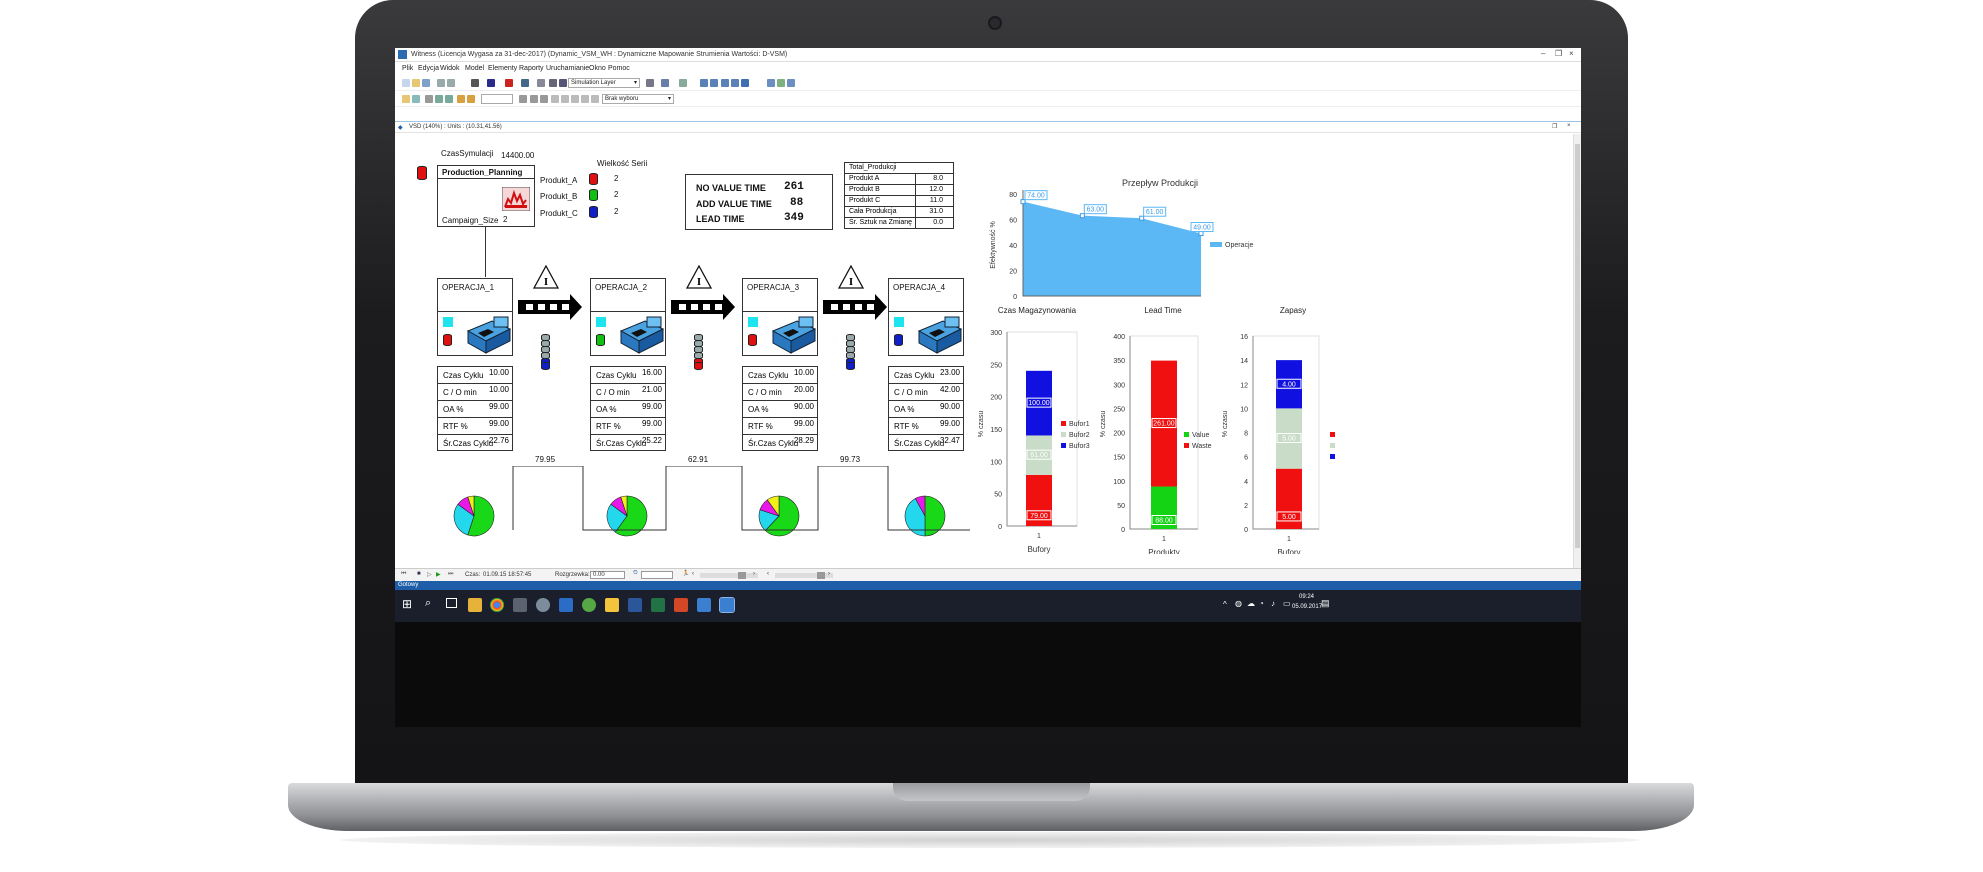  I want to click on grid-icon, so click(553, 83).